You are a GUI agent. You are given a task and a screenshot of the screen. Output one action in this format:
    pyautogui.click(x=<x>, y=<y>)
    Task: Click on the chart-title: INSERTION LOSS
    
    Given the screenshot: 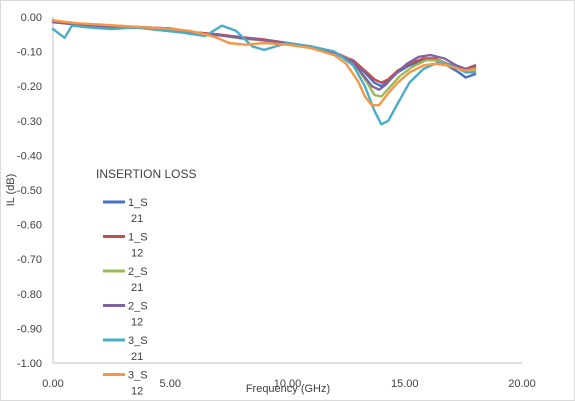 What is the action you would take?
    pyautogui.click(x=146, y=174)
    